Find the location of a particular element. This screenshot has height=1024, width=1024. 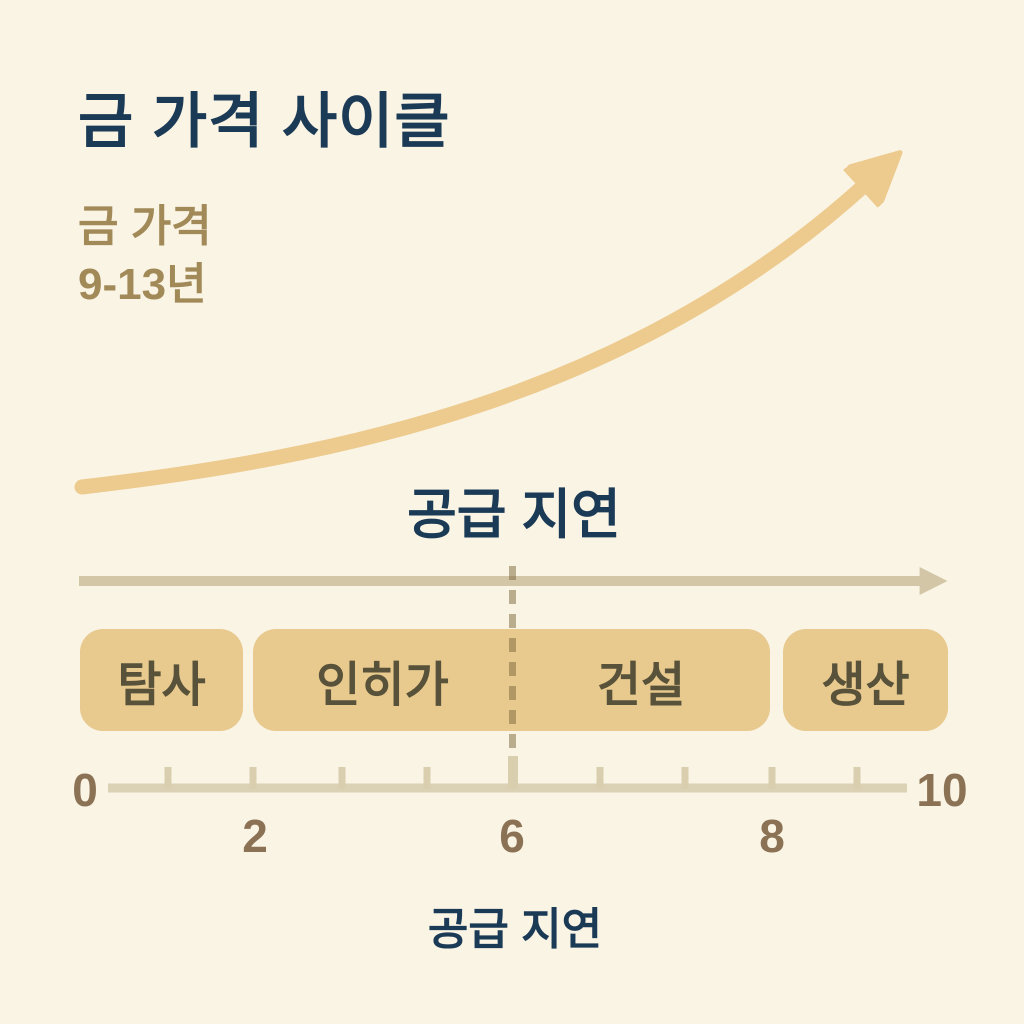

axis-tick-label-6: 6 is located at coordinates (512, 836).